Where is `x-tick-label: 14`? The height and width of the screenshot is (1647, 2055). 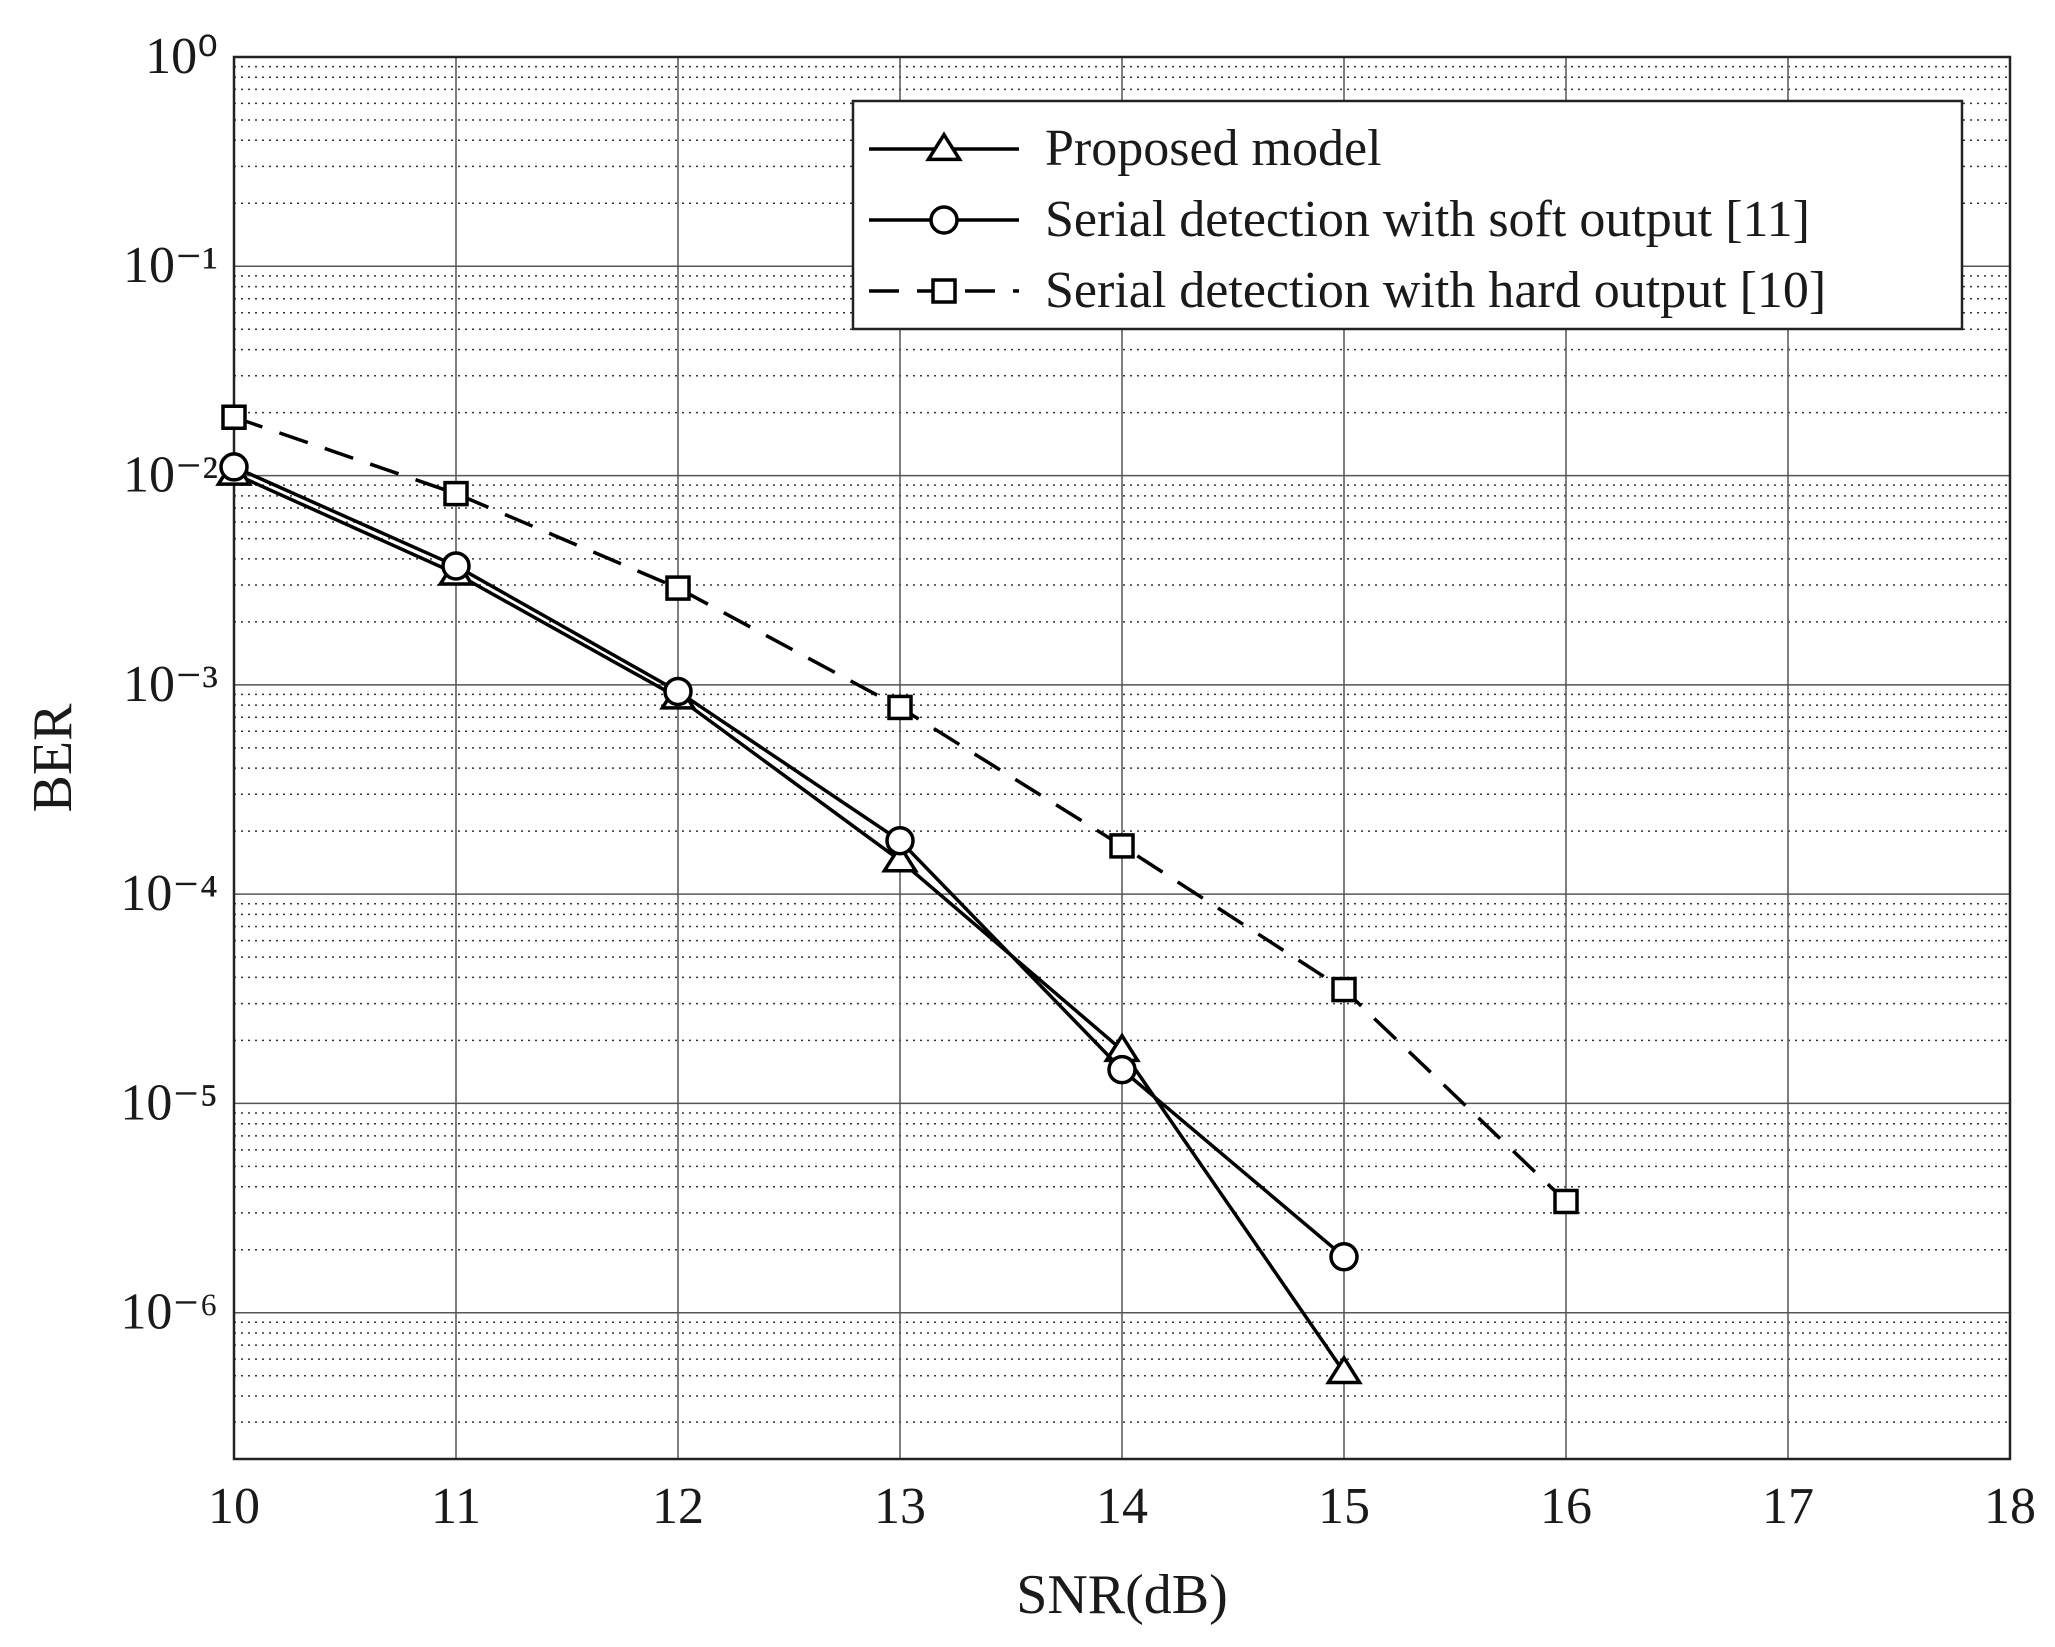
x-tick-label: 14 is located at coordinates (1122, 1506).